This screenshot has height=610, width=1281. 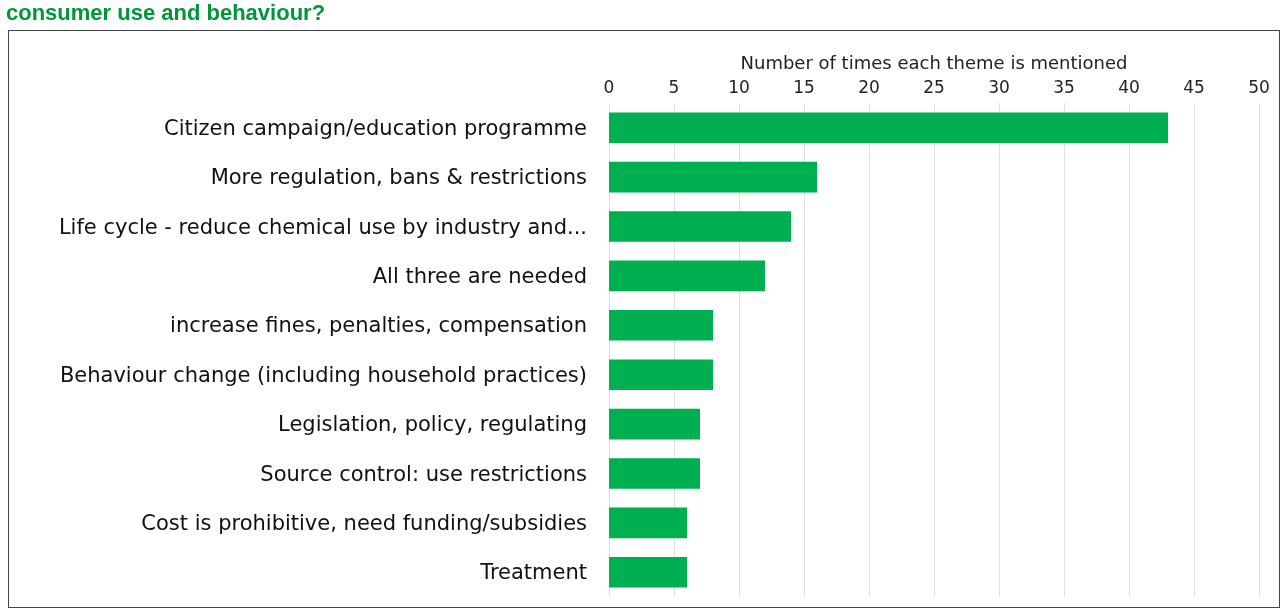 What do you see at coordinates (364, 522) in the screenshot?
I see `y-tick-label: Cost is prohibitive, need funding/subsidies` at bounding box center [364, 522].